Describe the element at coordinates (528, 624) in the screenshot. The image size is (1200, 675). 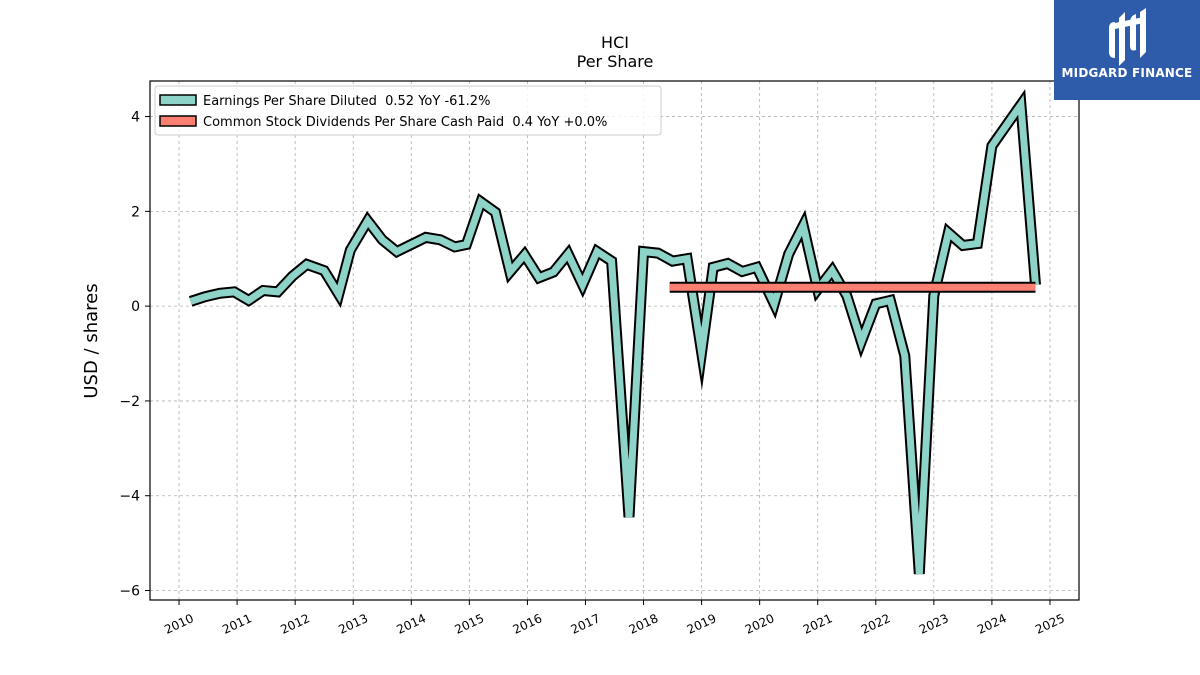
I see `x-tick-label: 2016` at that location.